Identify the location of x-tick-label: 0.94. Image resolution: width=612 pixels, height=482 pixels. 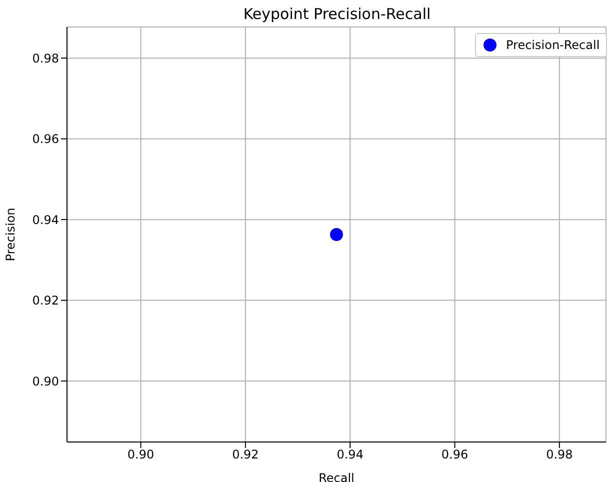
(350, 455).